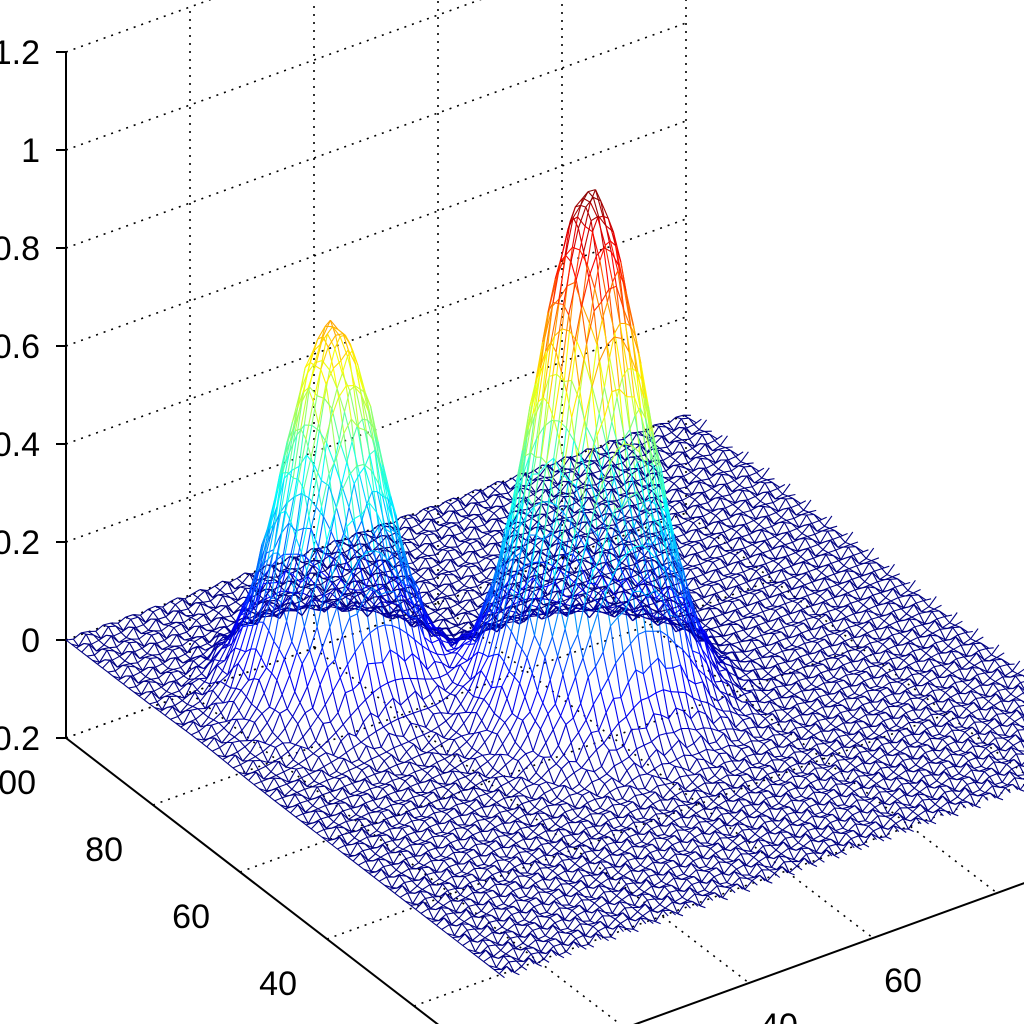  I want to click on grid-line-y-floor, so click(550, 759).